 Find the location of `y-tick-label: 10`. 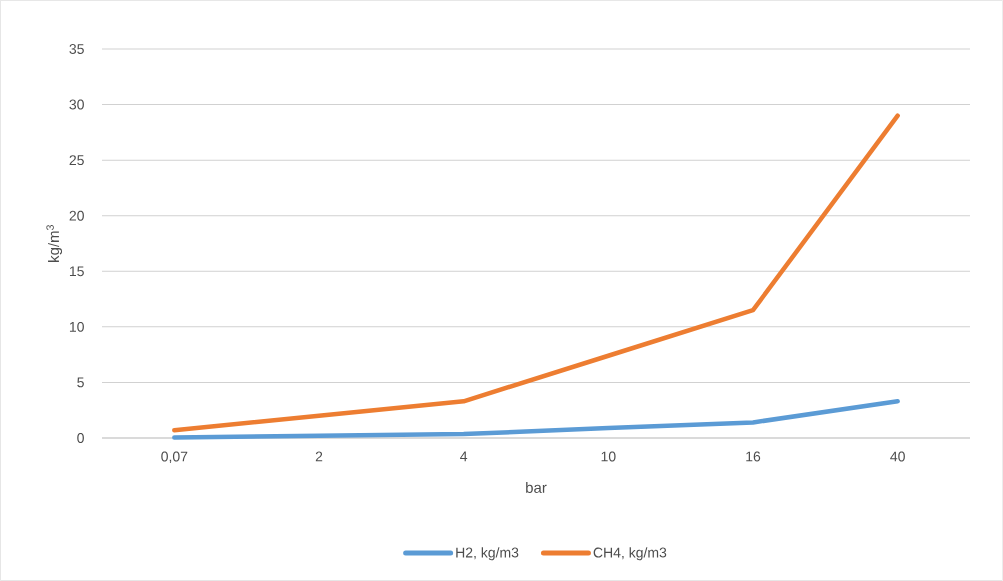

y-tick-label: 10 is located at coordinates (76, 326).